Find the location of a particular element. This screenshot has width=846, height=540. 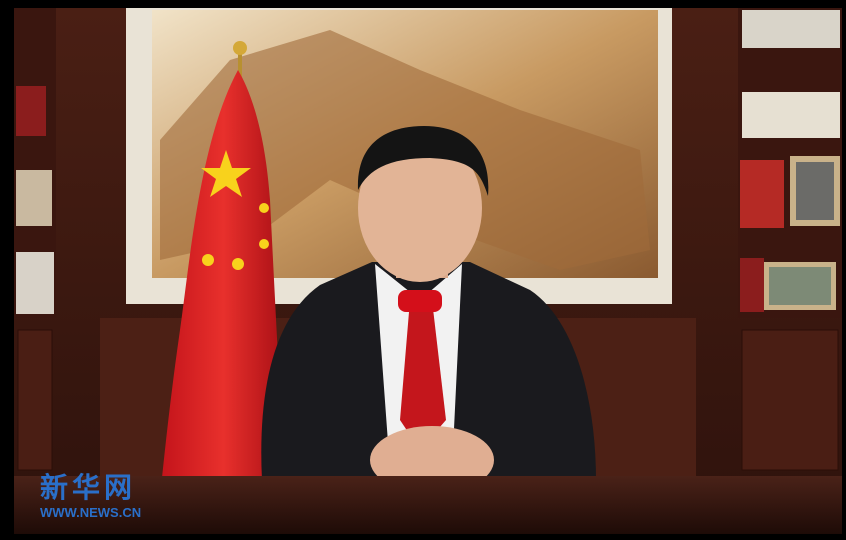

hair is located at coordinates (423, 161).